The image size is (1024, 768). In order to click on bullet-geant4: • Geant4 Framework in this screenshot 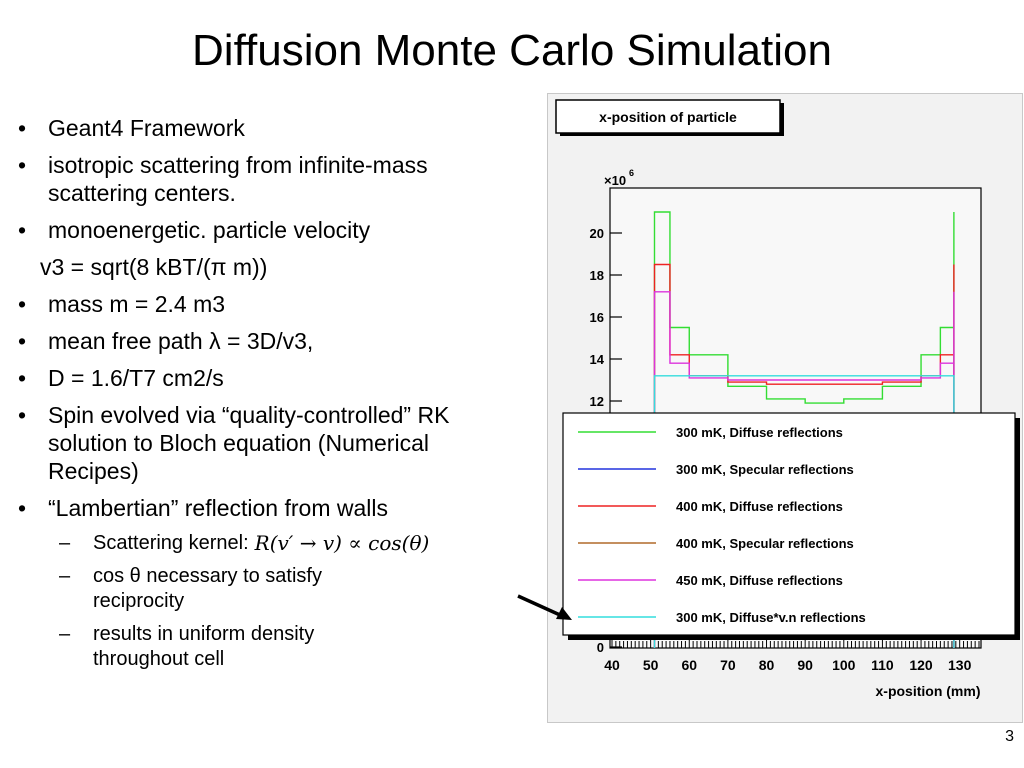, I will do `click(131, 128)`.